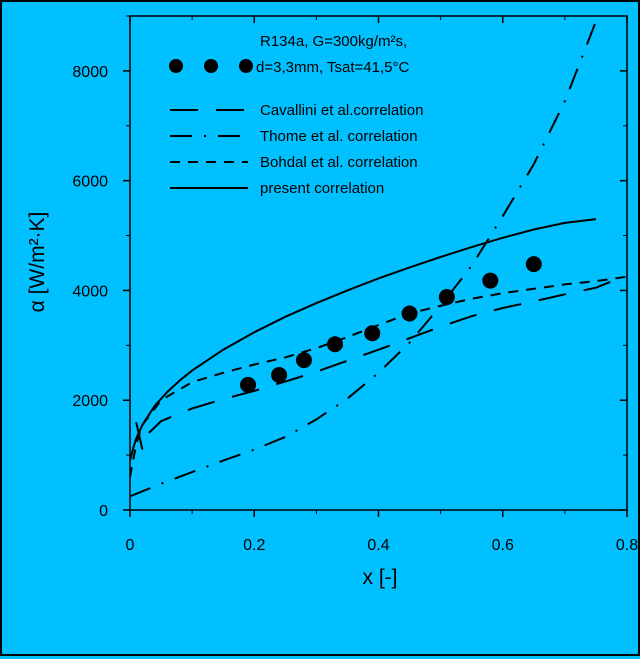  Describe the element at coordinates (503, 545) in the screenshot. I see `x-tick-label: 0.6` at that location.